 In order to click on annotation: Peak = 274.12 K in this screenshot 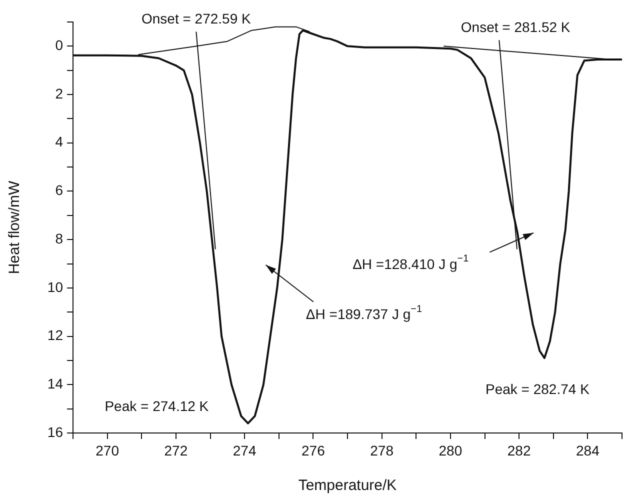, I will do `click(157, 406)`.